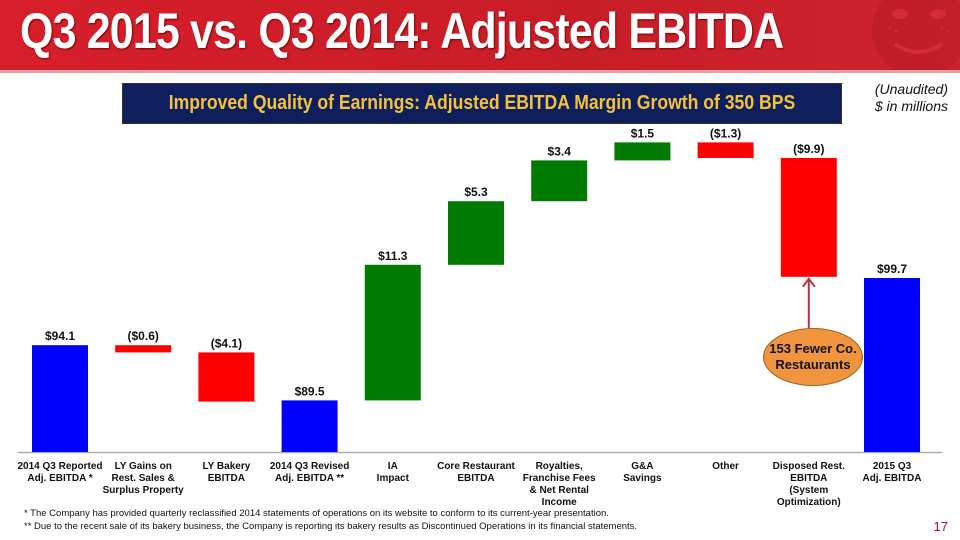  Describe the element at coordinates (808, 149) in the screenshot. I see `data-label-9: ($9.9)` at that location.